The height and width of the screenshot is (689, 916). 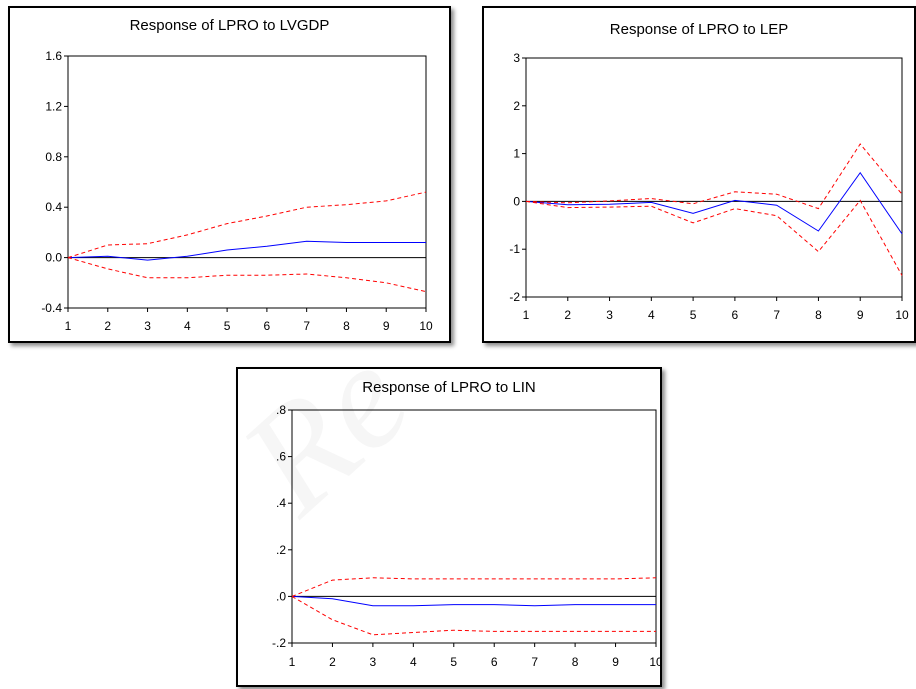 What do you see at coordinates (53, 56) in the screenshot?
I see `y-tick-label: 1.6` at bounding box center [53, 56].